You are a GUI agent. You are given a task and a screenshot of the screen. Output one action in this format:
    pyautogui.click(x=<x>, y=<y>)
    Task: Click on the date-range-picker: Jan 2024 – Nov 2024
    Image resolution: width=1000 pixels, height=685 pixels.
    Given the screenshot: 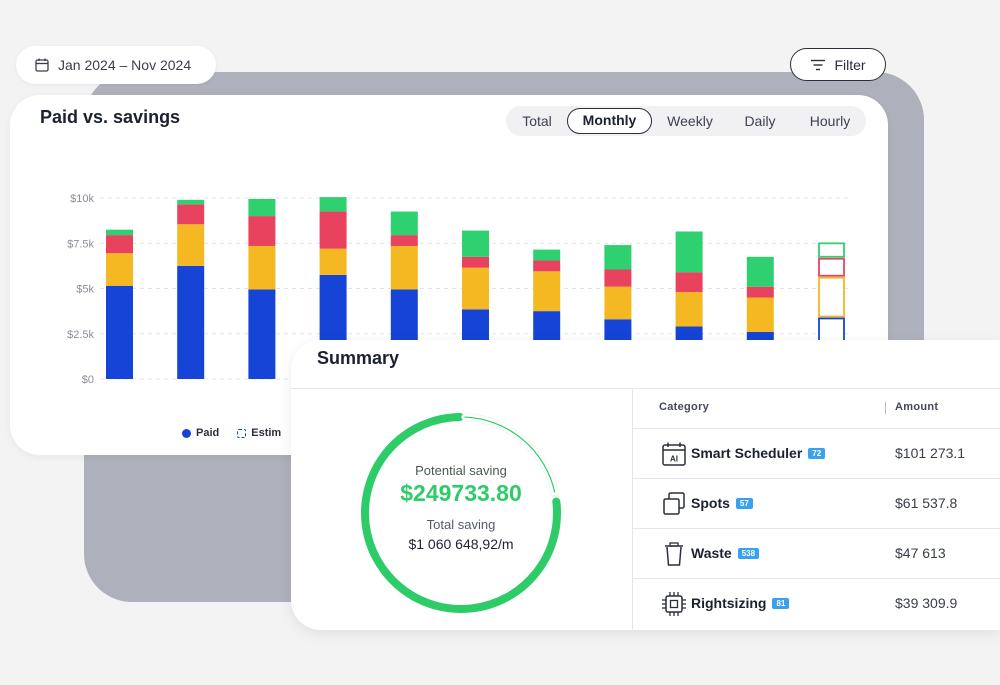 What is the action you would take?
    pyautogui.click(x=116, y=65)
    